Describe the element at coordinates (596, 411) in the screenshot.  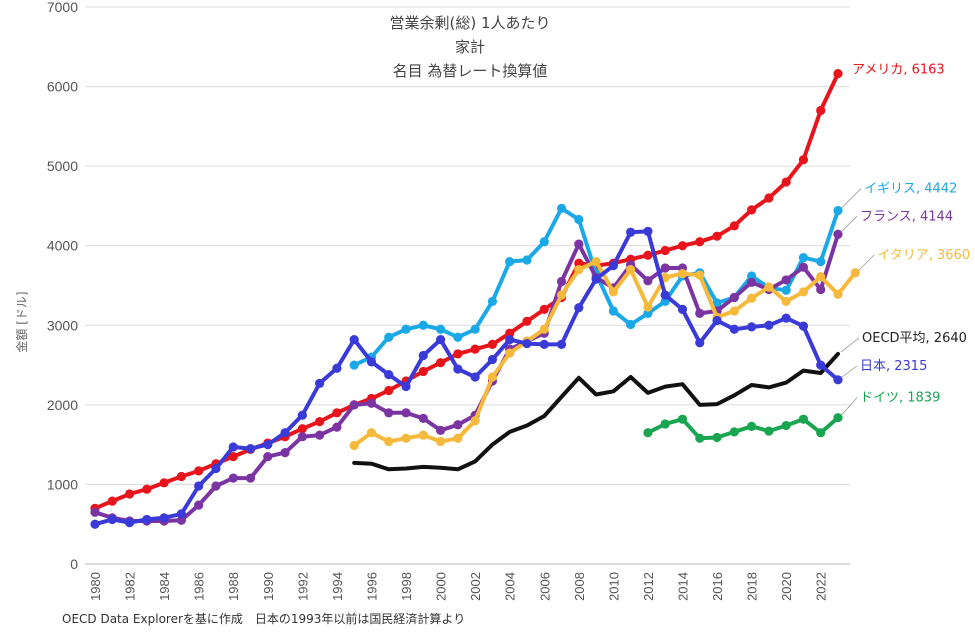
I see `series-line` at that location.